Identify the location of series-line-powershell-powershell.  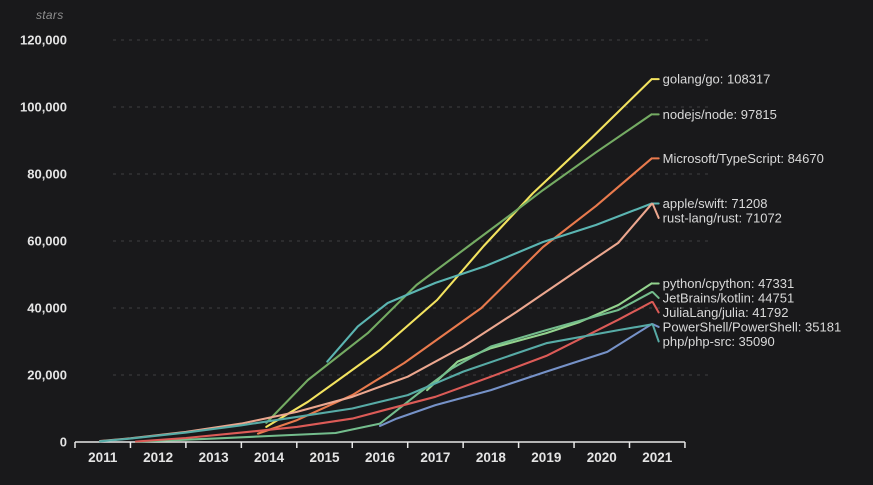
(515, 375).